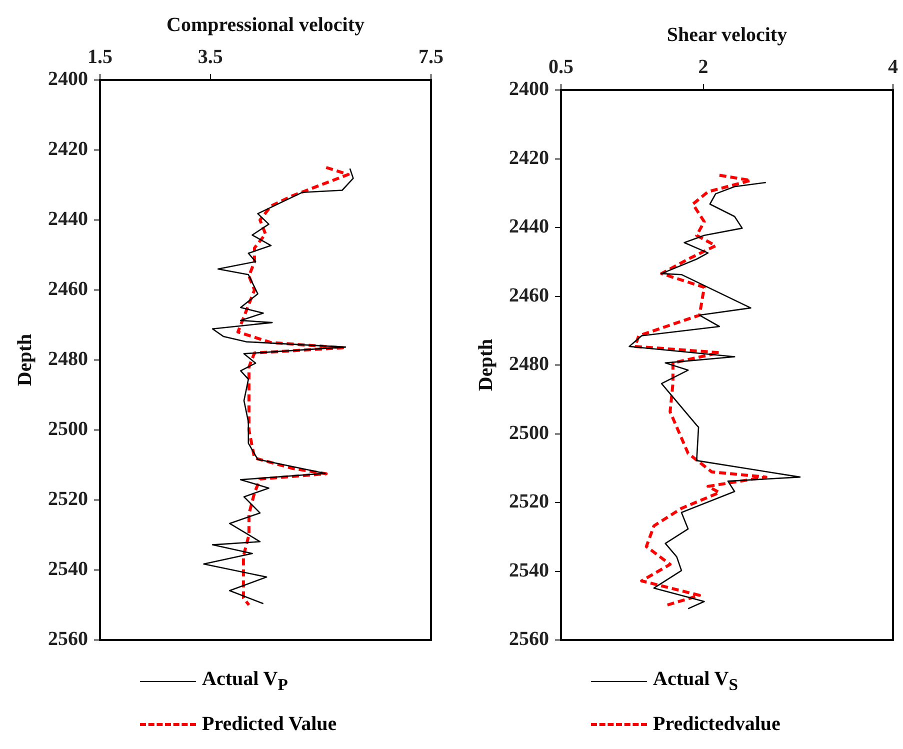 This screenshot has width=903, height=749. What do you see at coordinates (265, 25) in the screenshot?
I see `x-axis-title: Compressional velocity` at bounding box center [265, 25].